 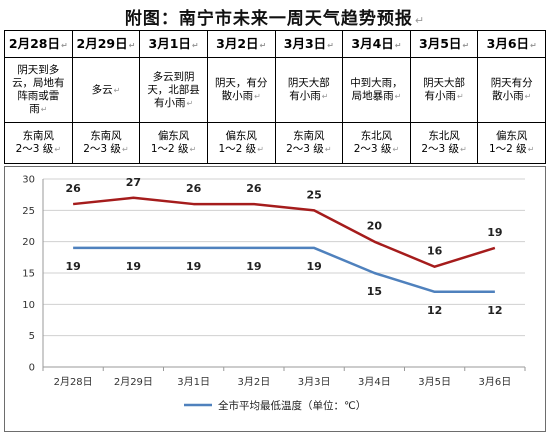 What do you see at coordinates (173, 44) in the screenshot?
I see `date-cell: 3月1日↵` at bounding box center [173, 44].